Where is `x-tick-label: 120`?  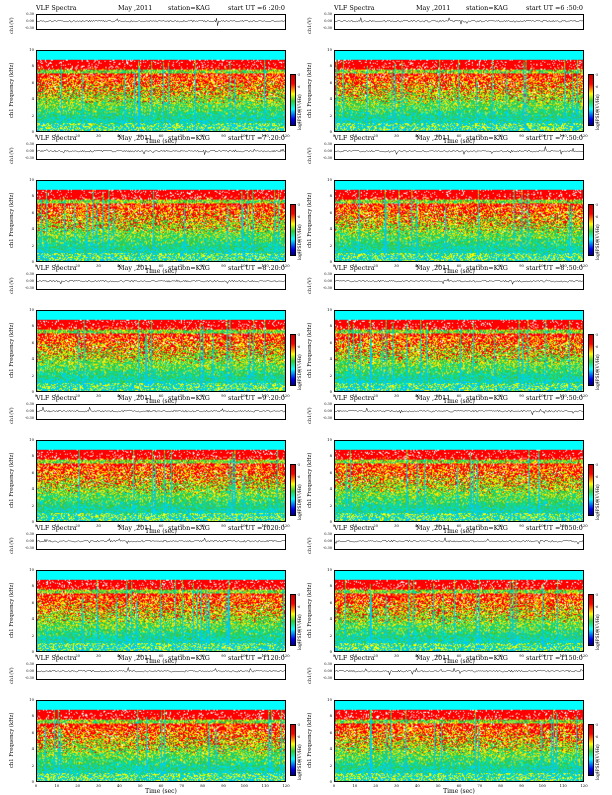 x-tick-label: 120 is located at coordinates (286, 525).